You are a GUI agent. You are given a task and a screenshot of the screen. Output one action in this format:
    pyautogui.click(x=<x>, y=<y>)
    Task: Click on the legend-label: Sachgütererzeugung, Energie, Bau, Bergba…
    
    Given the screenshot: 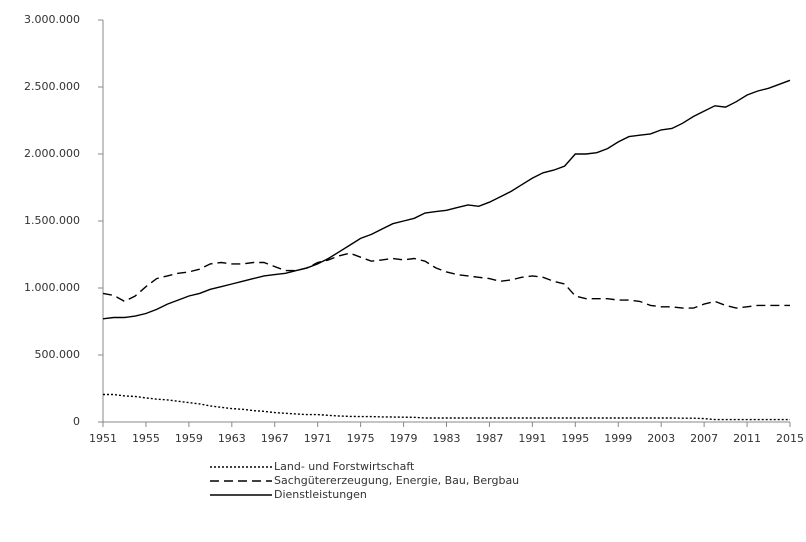 What is the action you would take?
    pyautogui.click(x=396, y=480)
    